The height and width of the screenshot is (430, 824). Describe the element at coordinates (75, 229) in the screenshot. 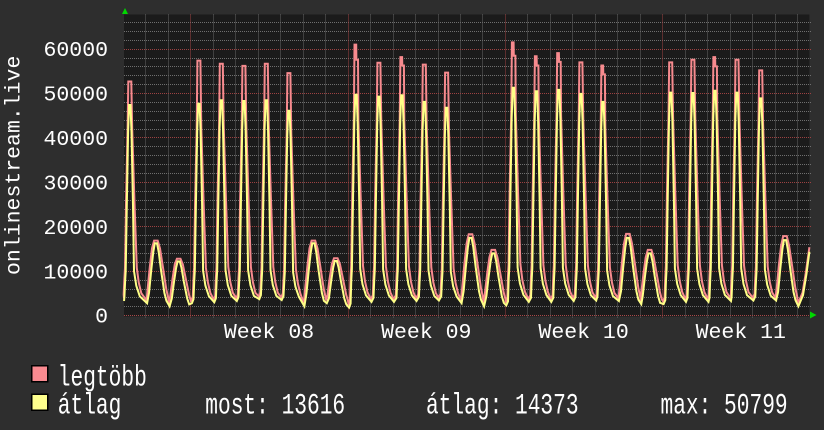

I see `svg-text: 20000` at that location.